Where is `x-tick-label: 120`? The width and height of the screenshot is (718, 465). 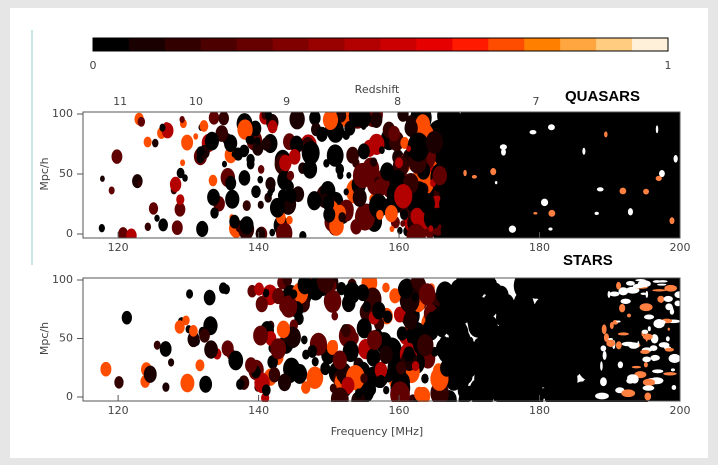
x-tick-label: 120 is located at coordinates (118, 410).